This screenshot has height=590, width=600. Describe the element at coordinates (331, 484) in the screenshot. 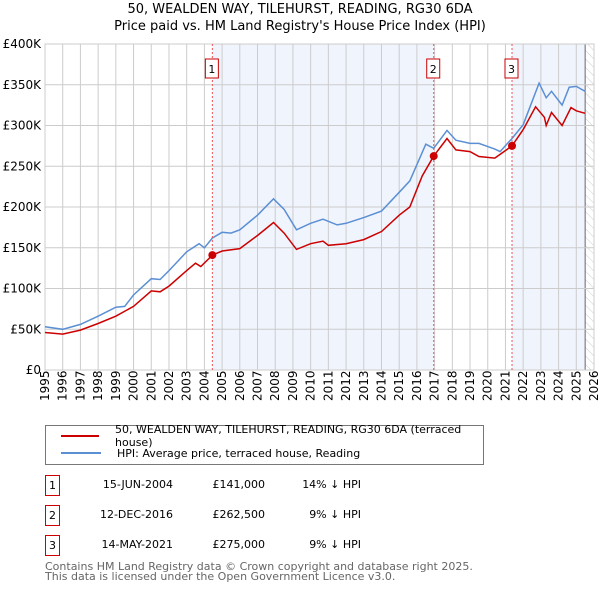

I see `transaction-hpi-delta: 14% ↓ HPI` at that location.